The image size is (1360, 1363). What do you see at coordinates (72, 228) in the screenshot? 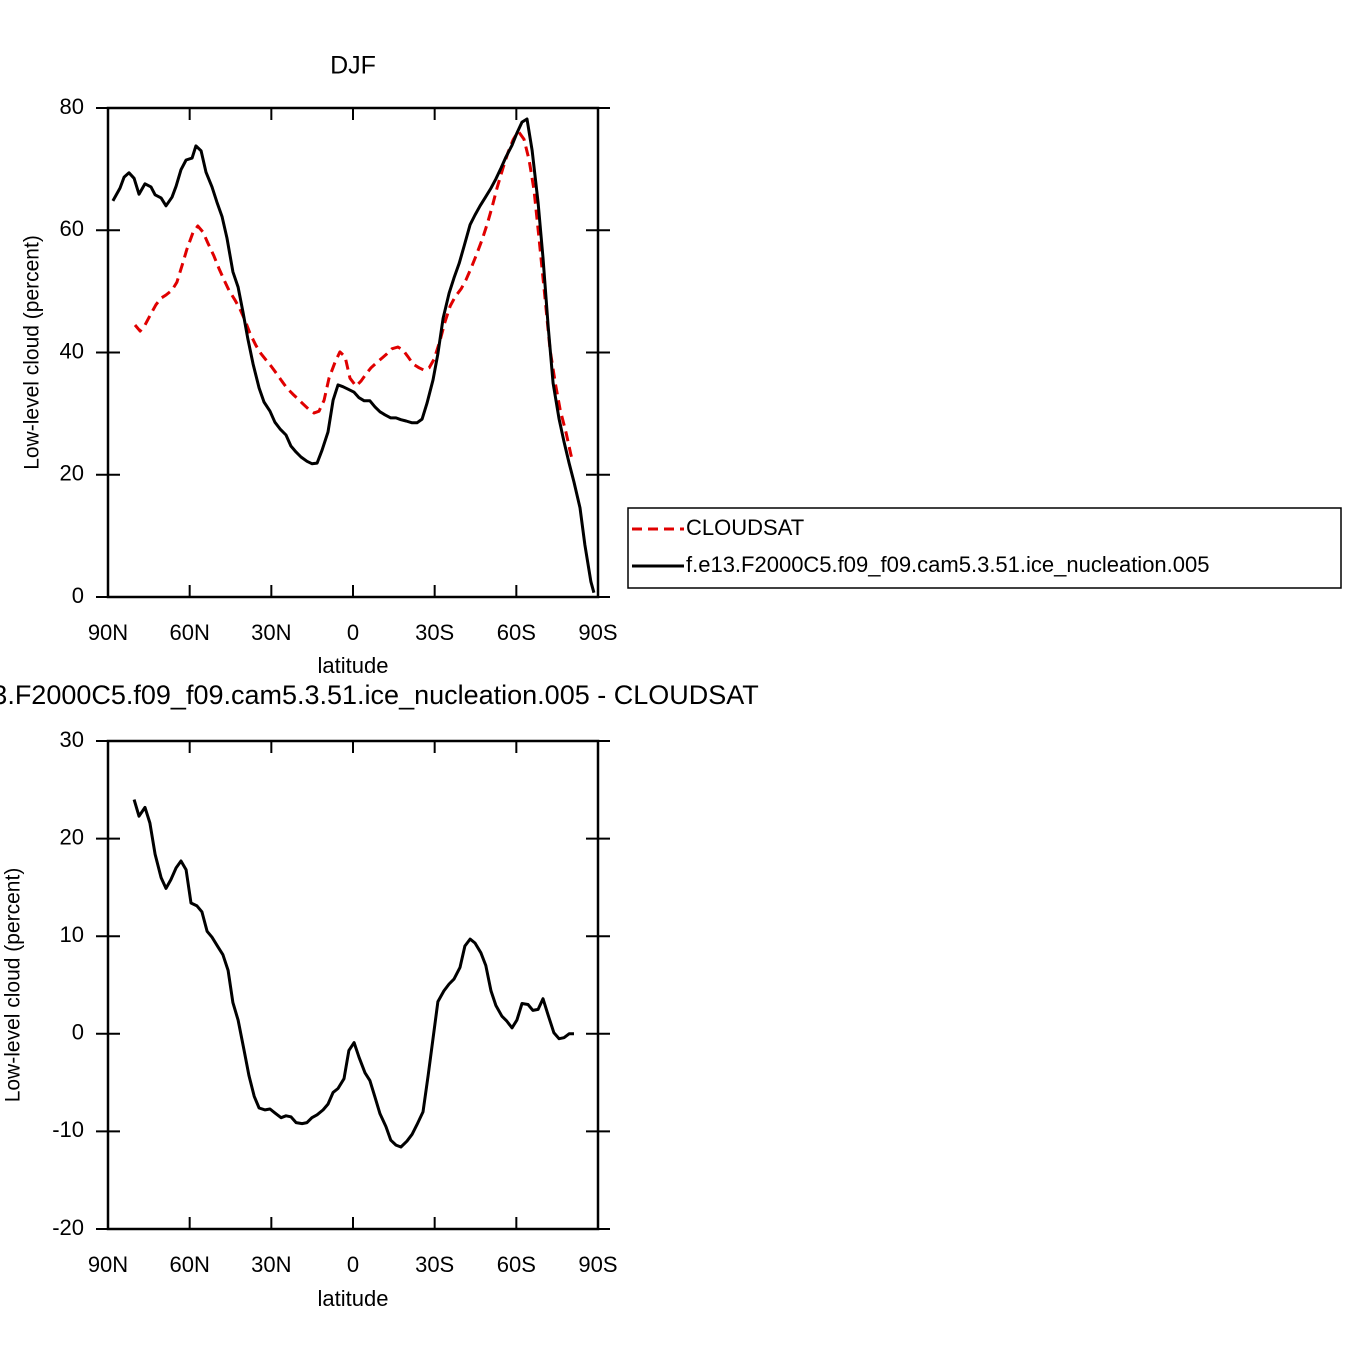
I see `y-tick-label: 60` at bounding box center [72, 228].